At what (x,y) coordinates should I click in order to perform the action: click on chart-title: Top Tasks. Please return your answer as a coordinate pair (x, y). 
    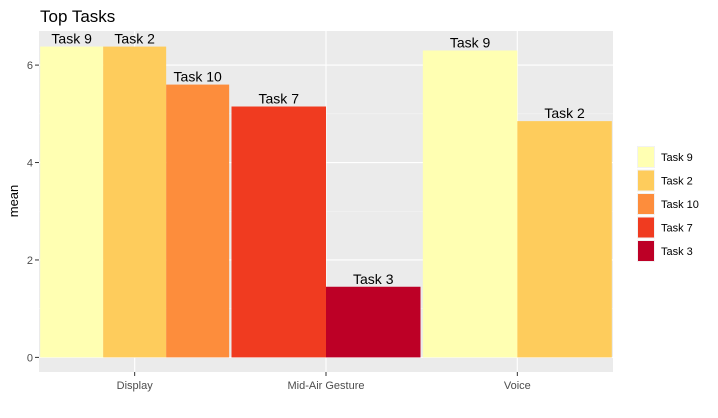
    Looking at the image, I should click on (77, 16).